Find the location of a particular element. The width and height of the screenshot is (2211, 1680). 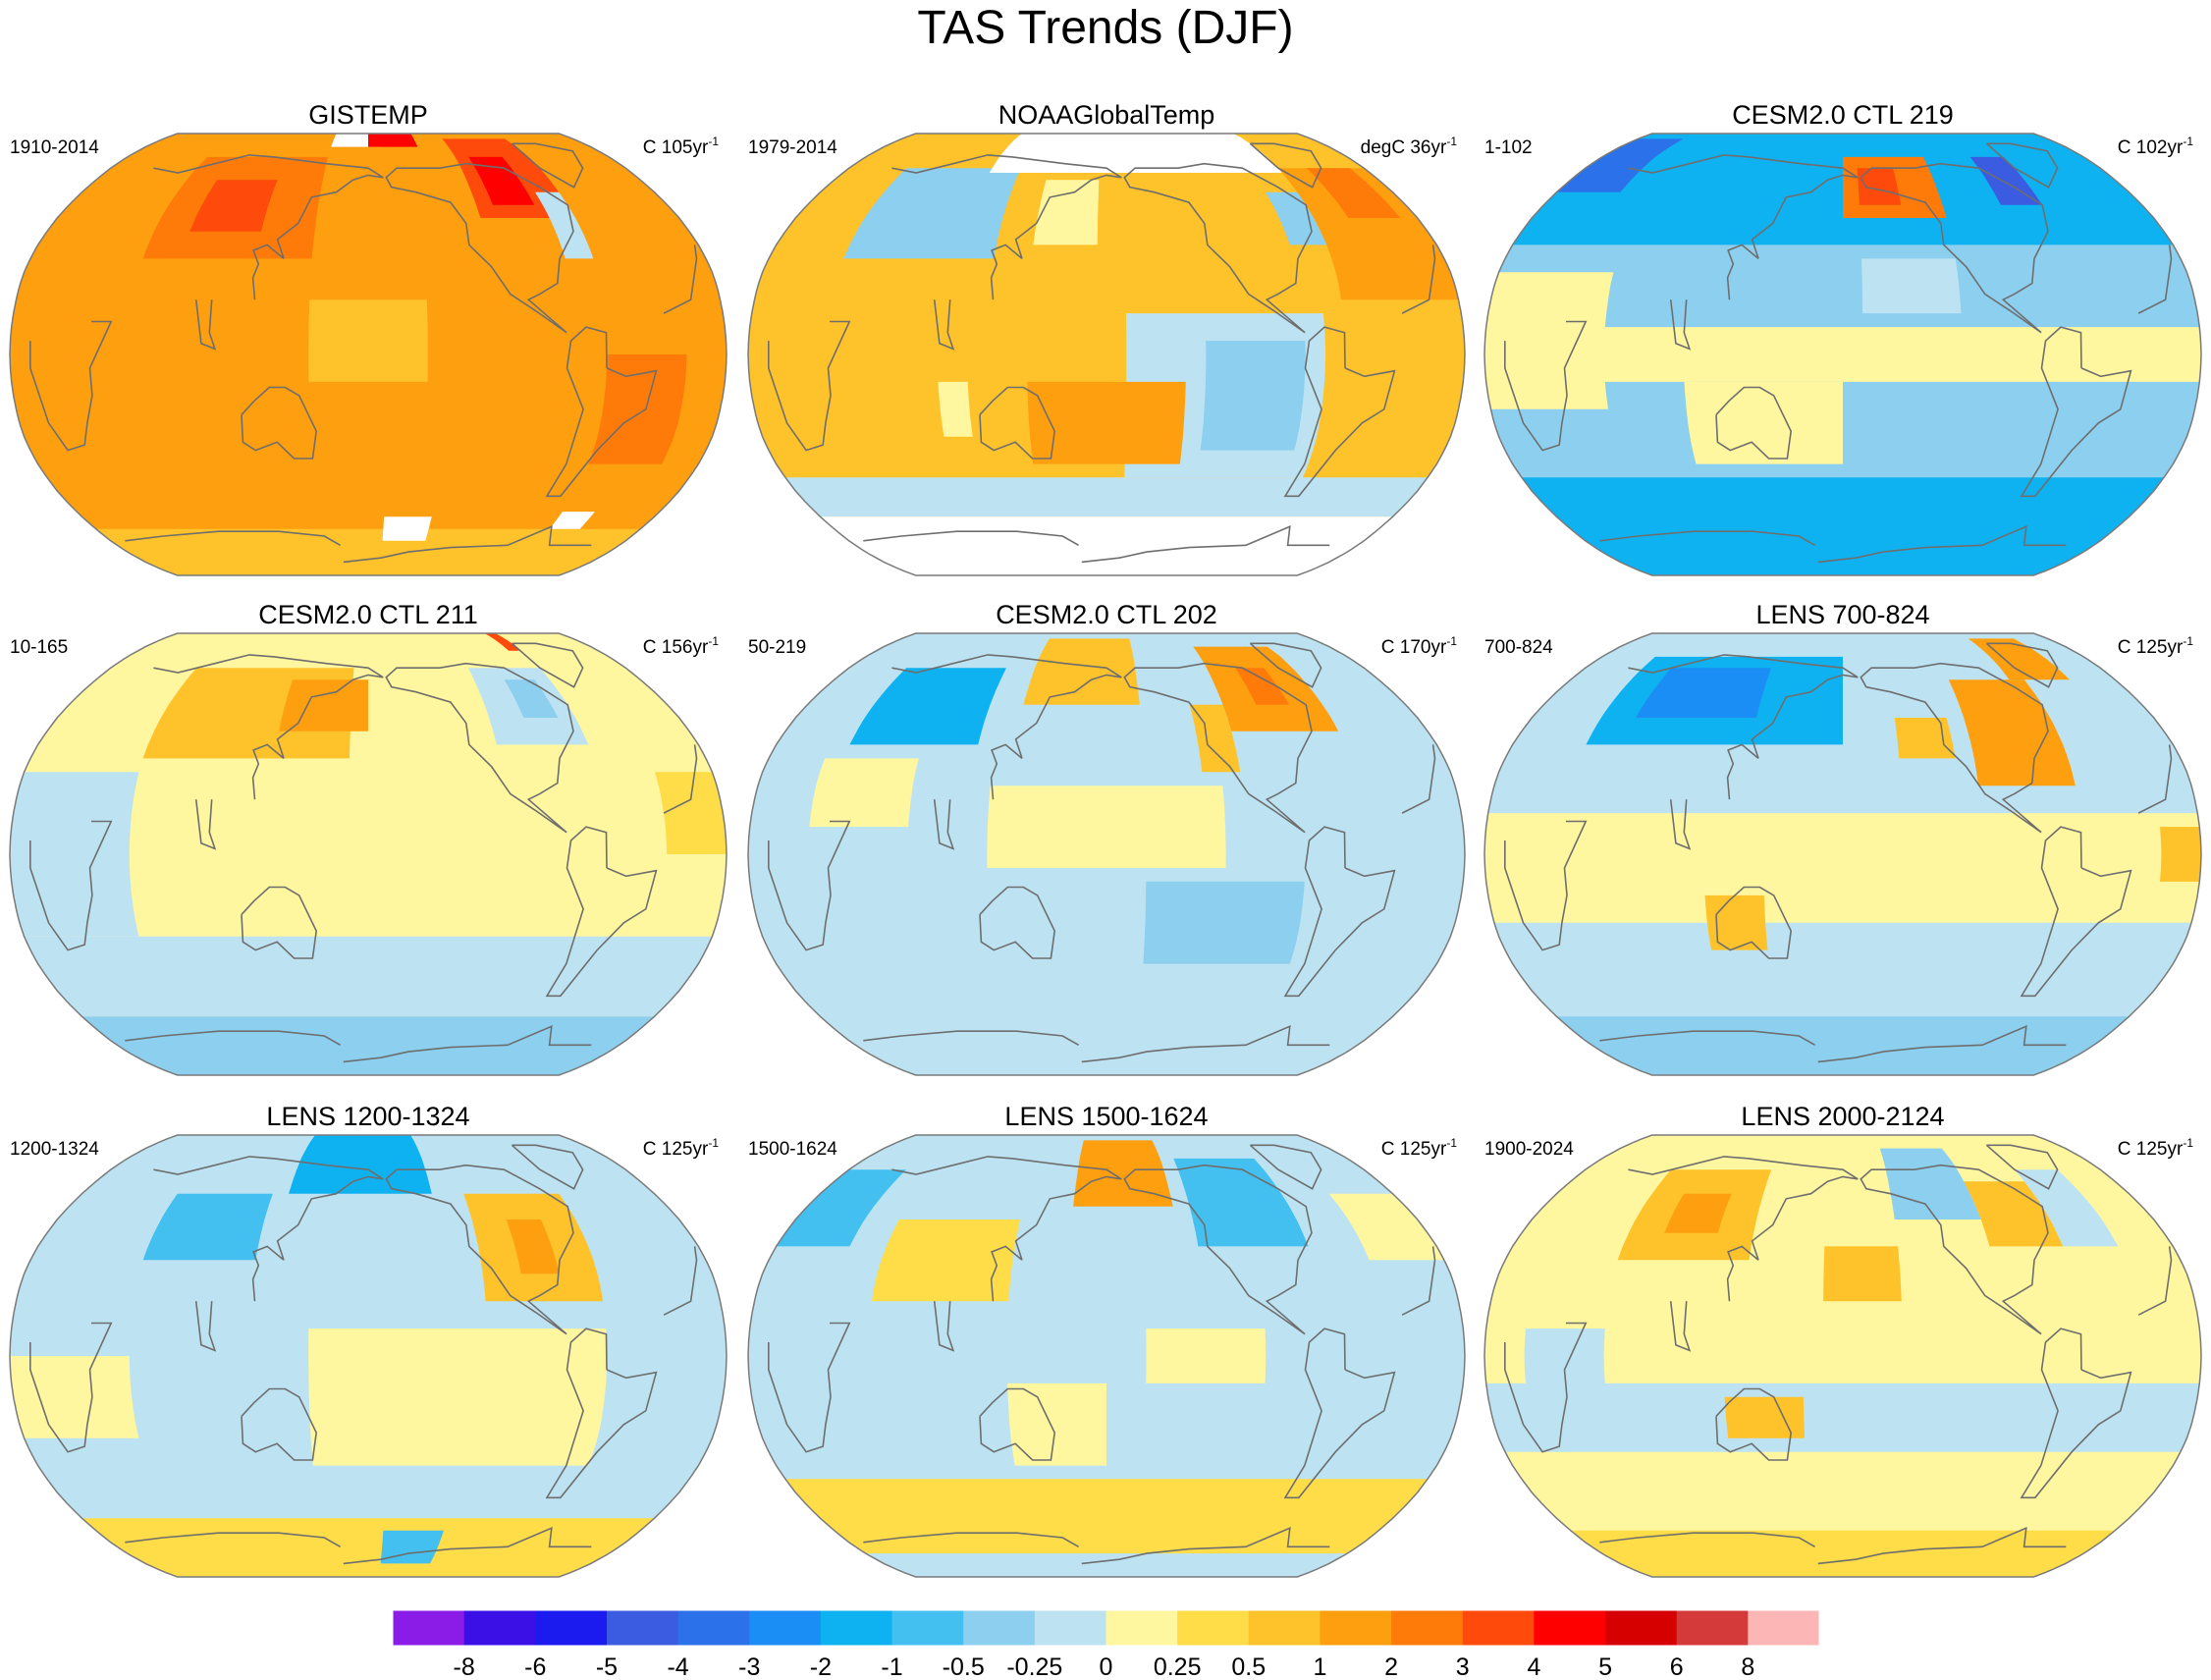

colorbar-tick-label: 5 is located at coordinates (1605, 1666).